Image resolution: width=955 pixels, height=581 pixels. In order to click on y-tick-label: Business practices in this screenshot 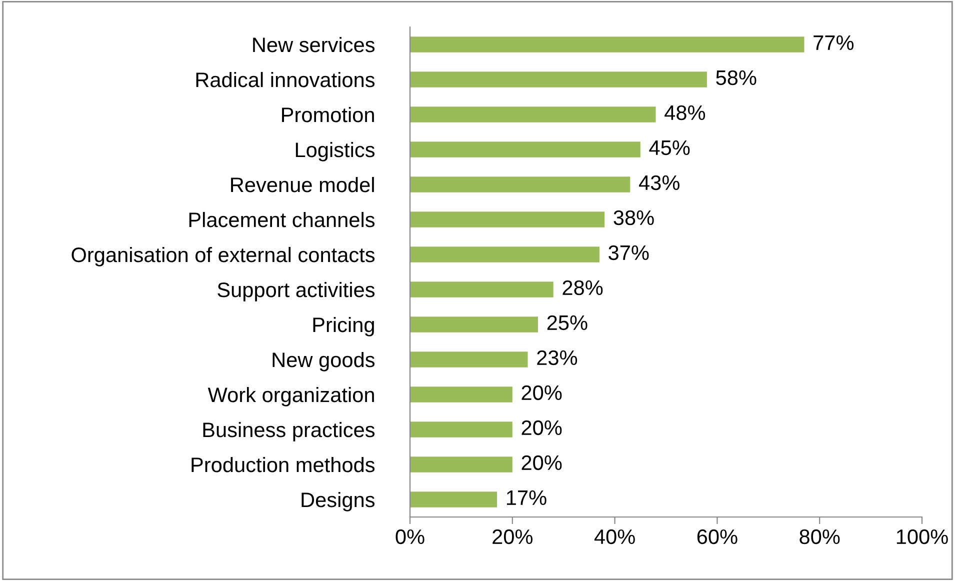, I will do `click(289, 432)`.